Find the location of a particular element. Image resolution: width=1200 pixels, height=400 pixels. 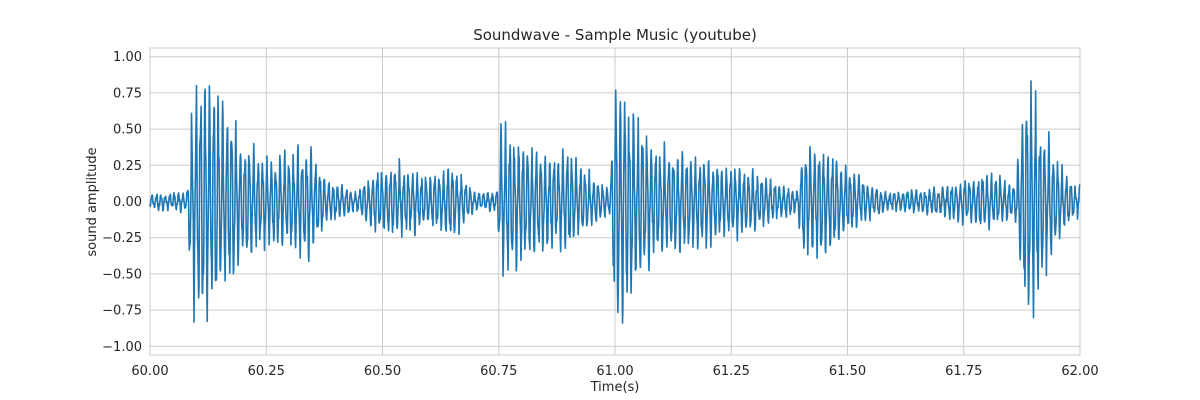

x-axis-label: Time(s) is located at coordinates (615, 387).